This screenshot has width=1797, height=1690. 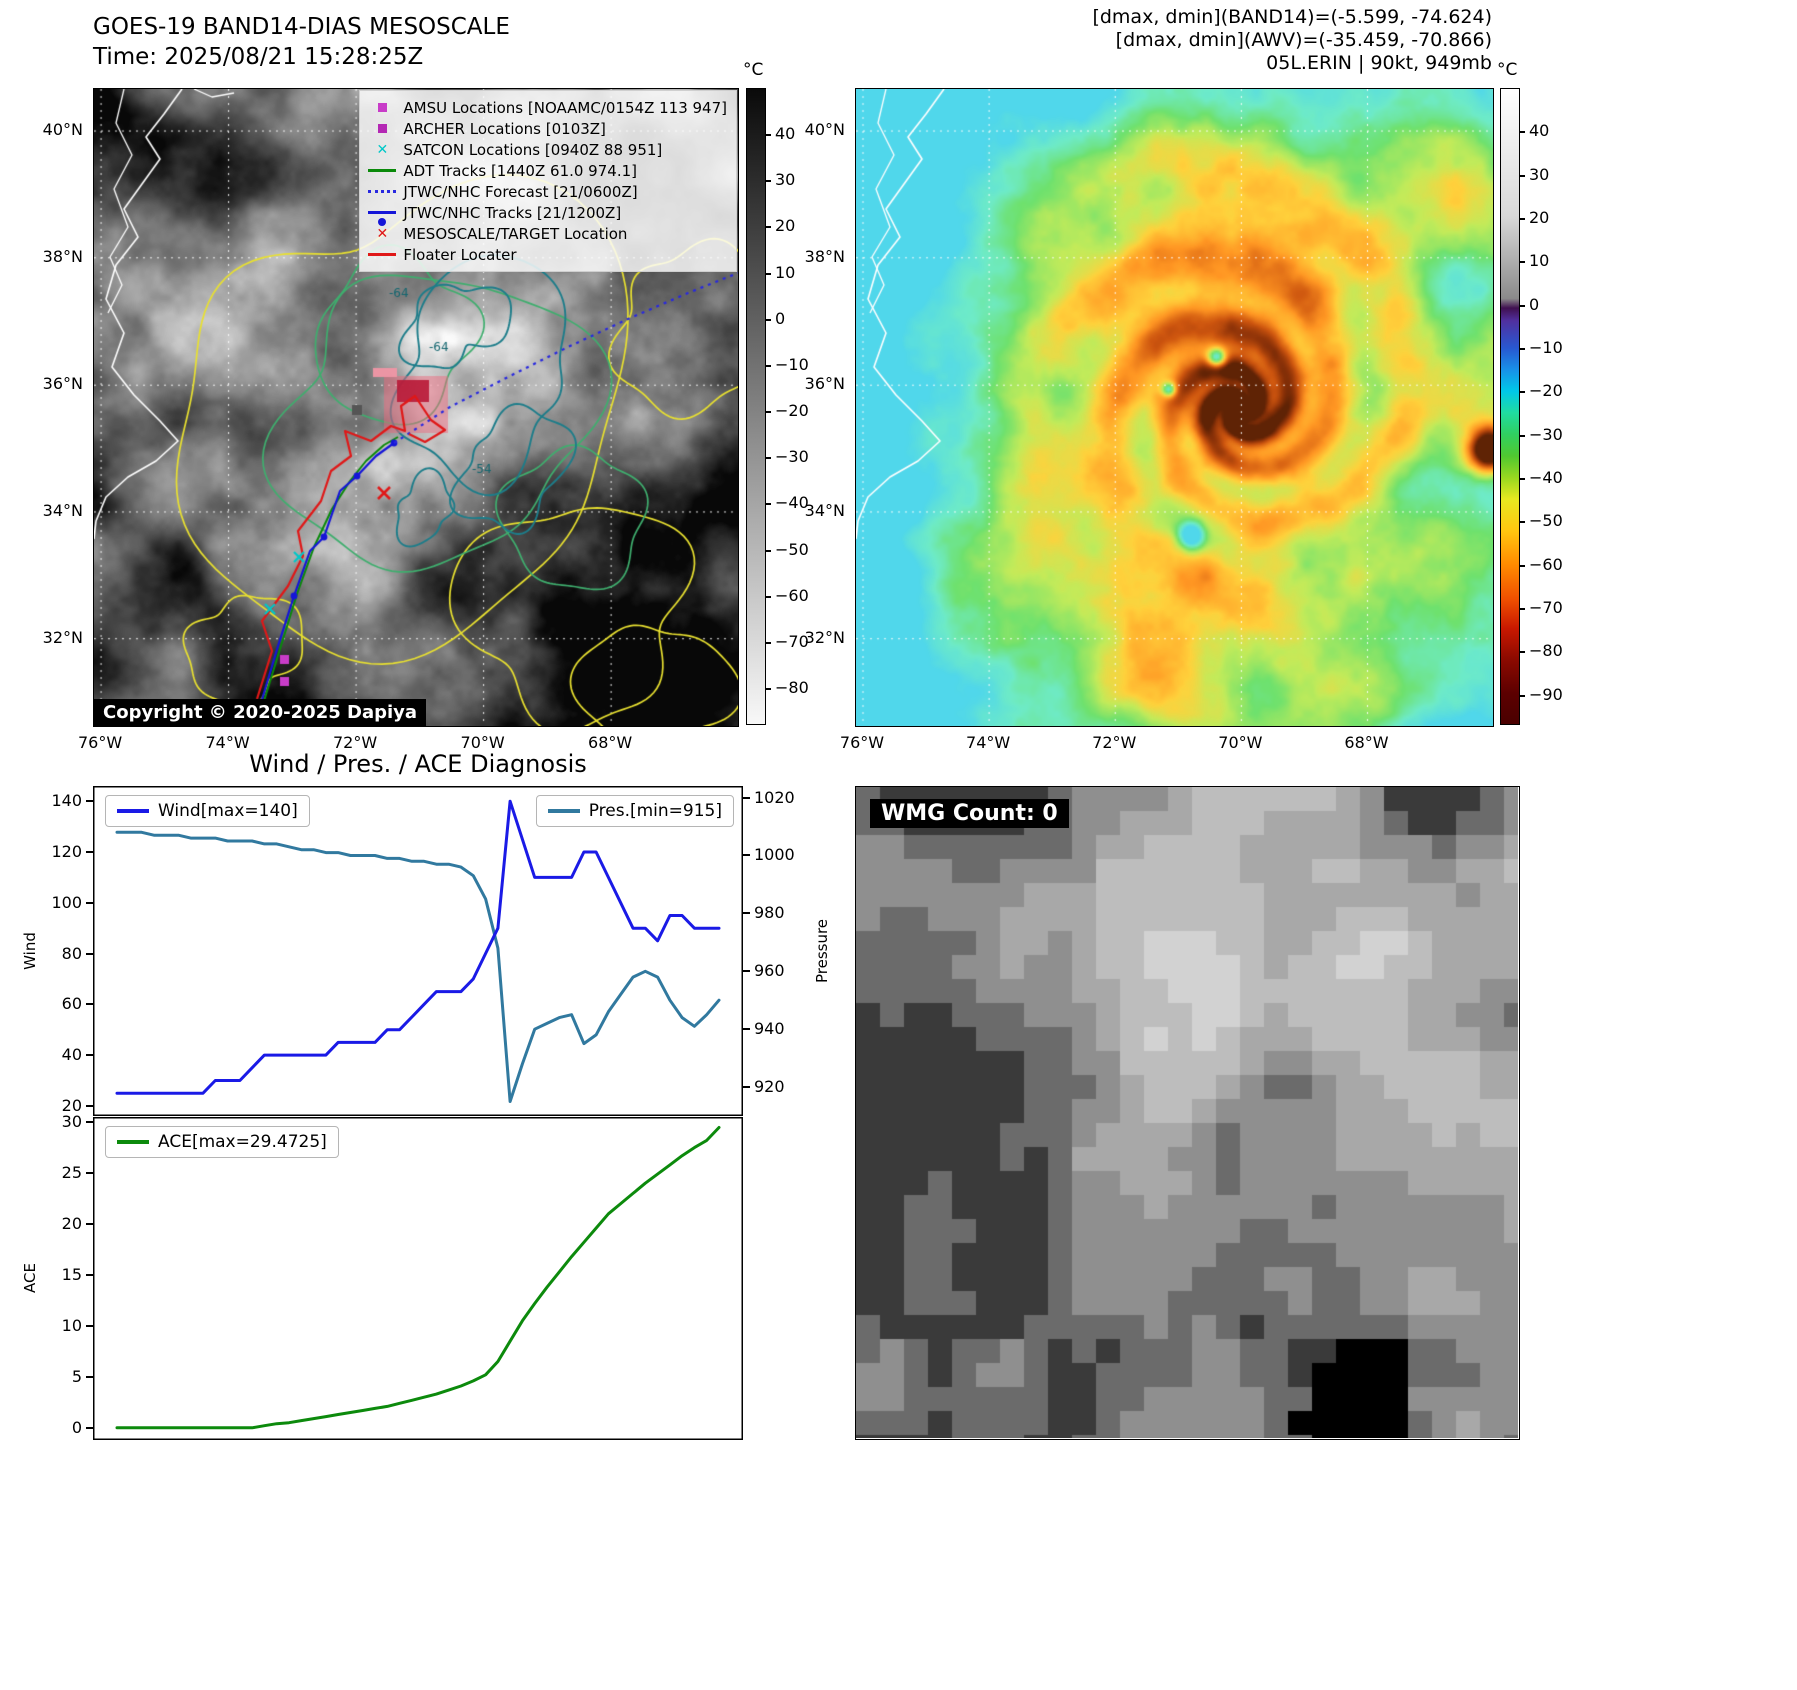 I want to click on wmg-grid-canvas, so click(x=1187, y=1112).